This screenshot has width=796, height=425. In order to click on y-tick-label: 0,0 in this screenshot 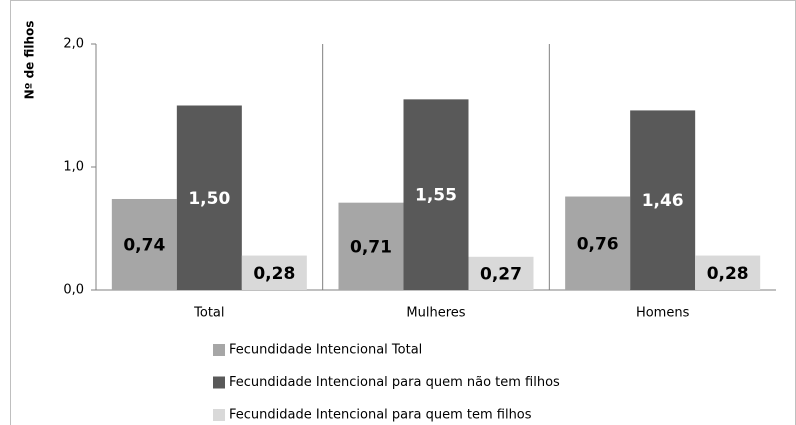, I will do `click(73, 290)`.